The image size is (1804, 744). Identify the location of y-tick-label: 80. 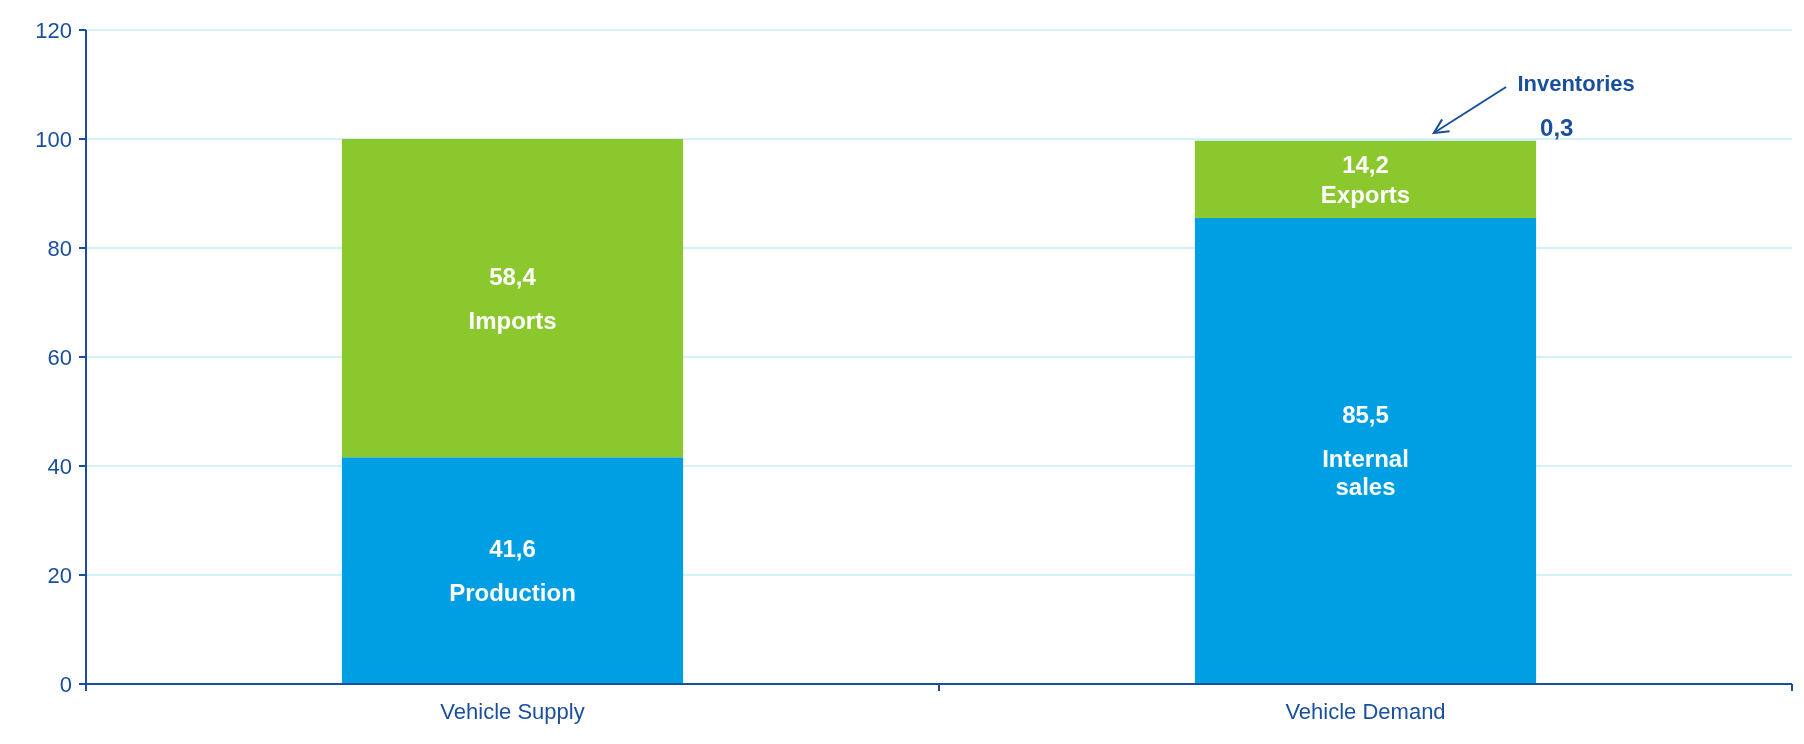
(59, 248).